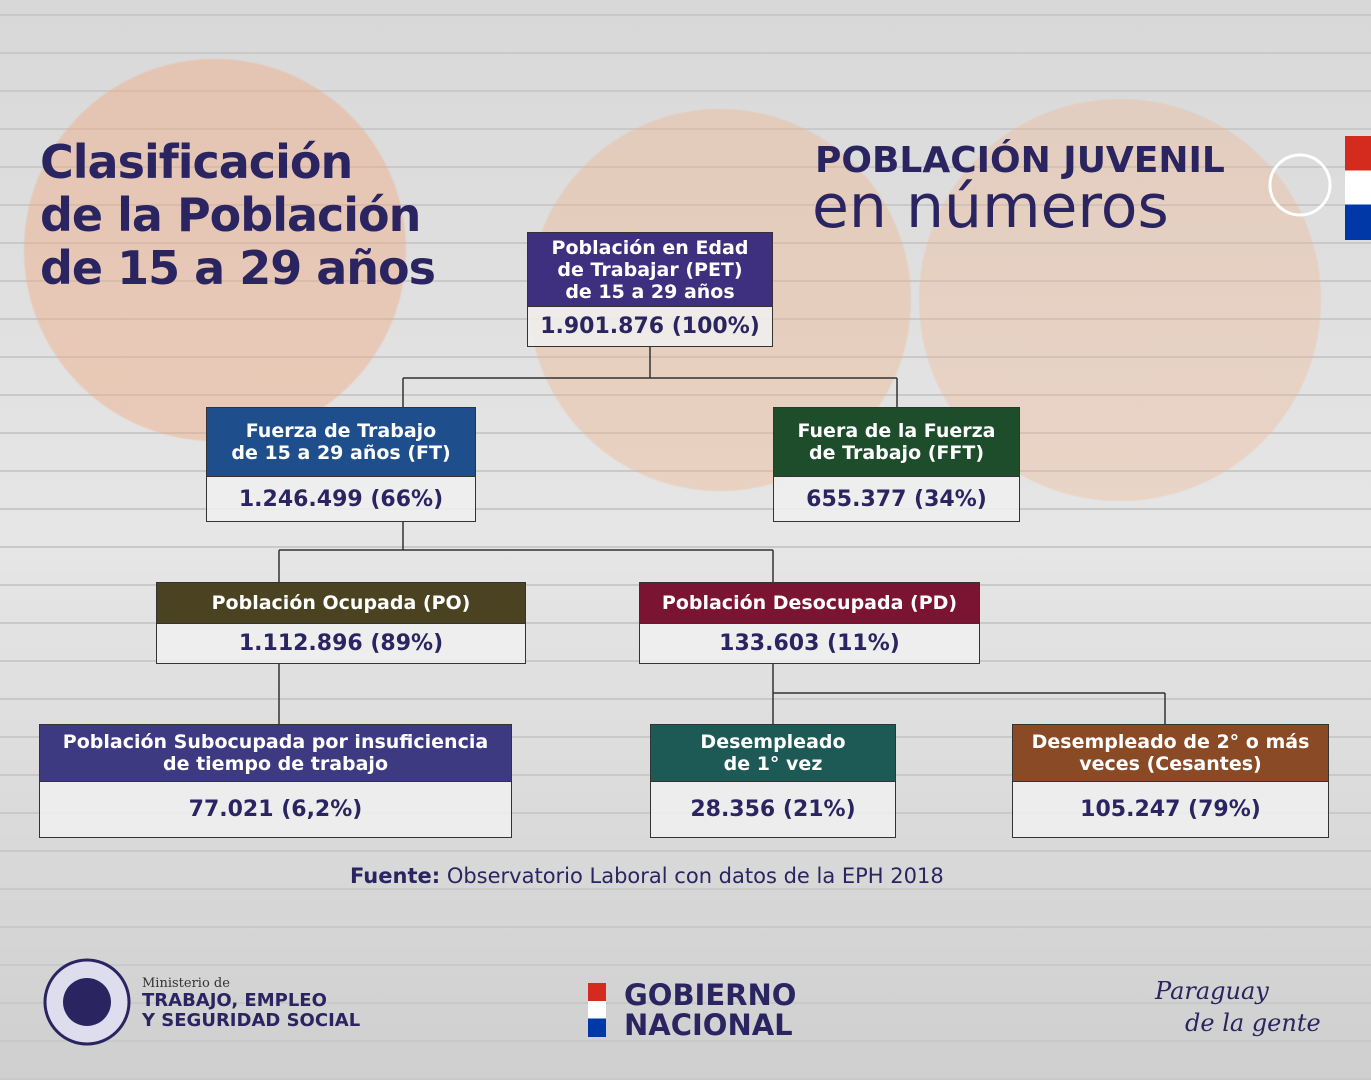 Image resolution: width=1371 pixels, height=1080 pixels. I want to click on gov-line: NACIONAL, so click(708, 1025).